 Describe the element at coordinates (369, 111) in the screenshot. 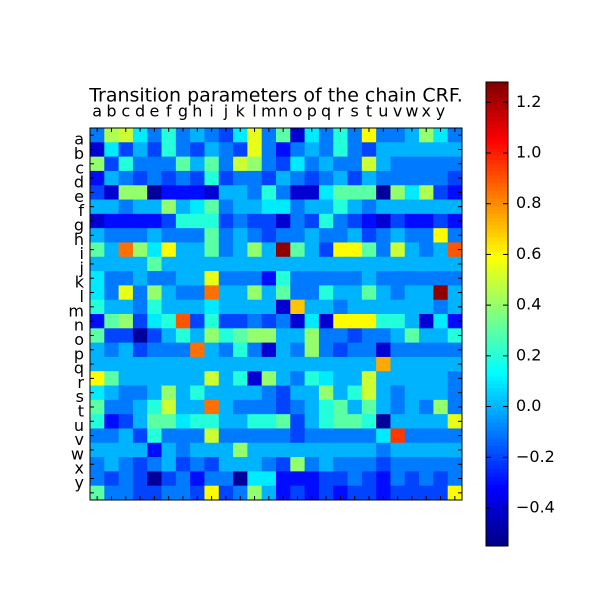

I see `x-tick-label: t` at that location.